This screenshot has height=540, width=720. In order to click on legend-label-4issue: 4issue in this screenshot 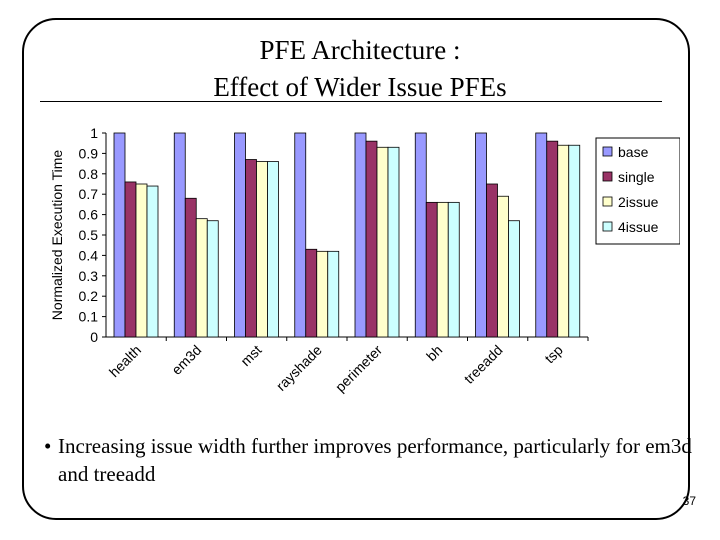, I will do `click(638, 227)`.